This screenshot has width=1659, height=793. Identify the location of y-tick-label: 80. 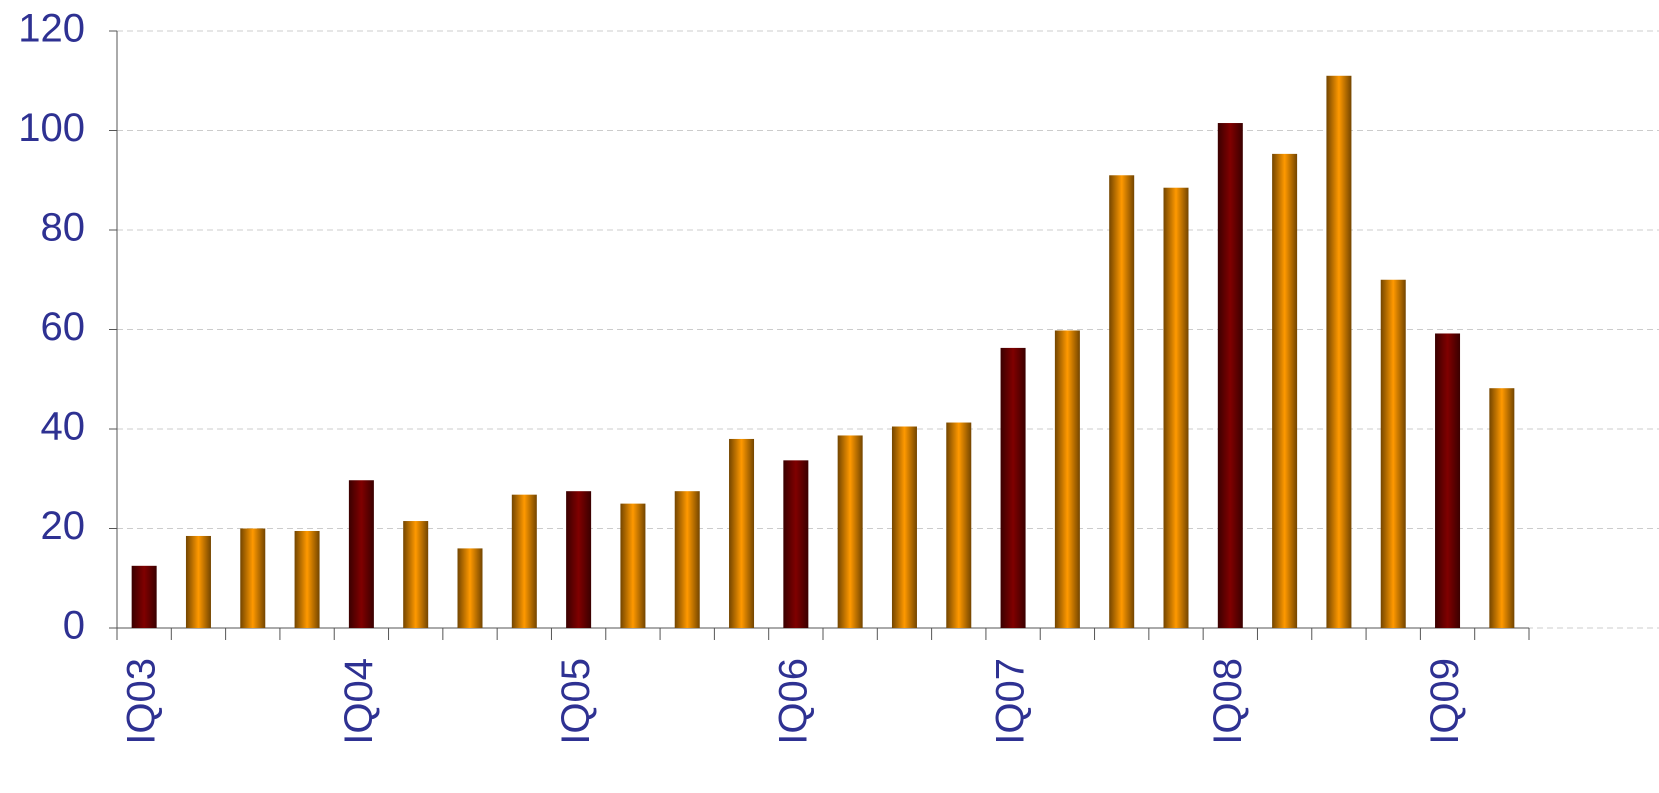
(63, 228).